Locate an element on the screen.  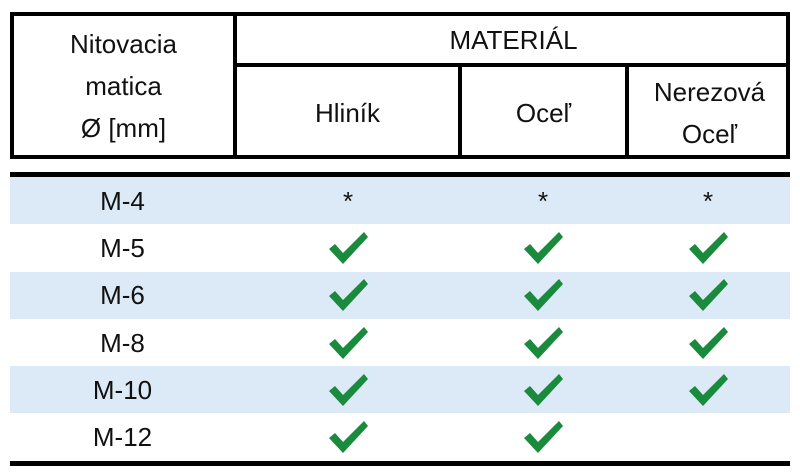
header-column: Hliník is located at coordinates (347, 113).